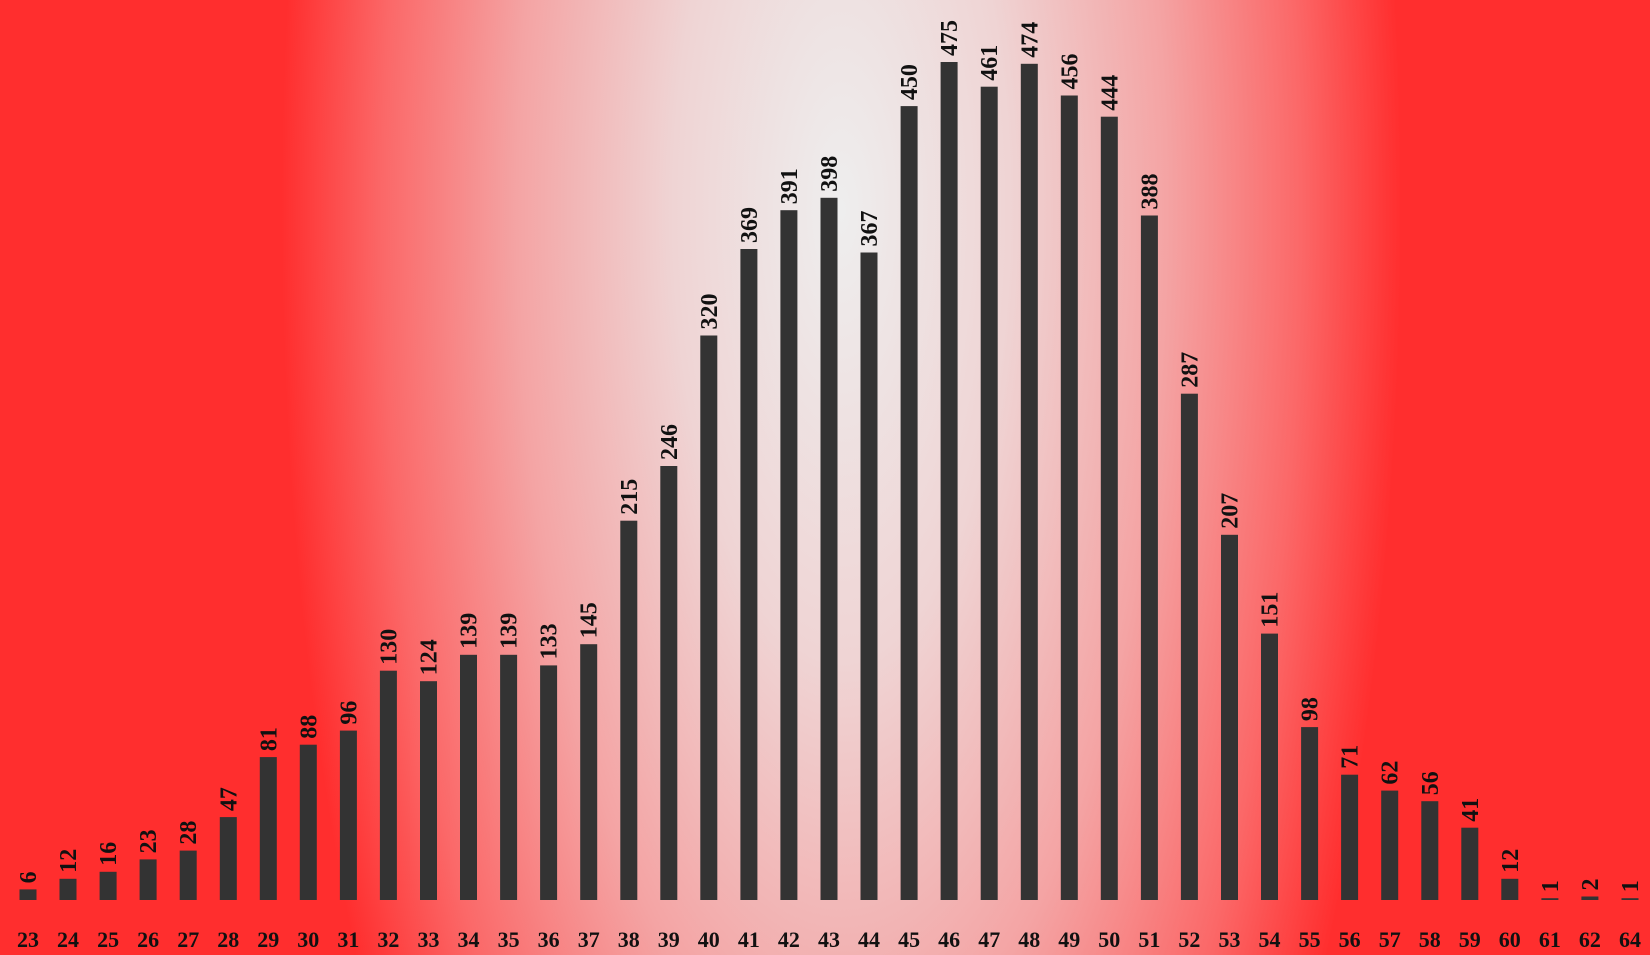  I want to click on data-label-56: 71, so click(1351, 757).